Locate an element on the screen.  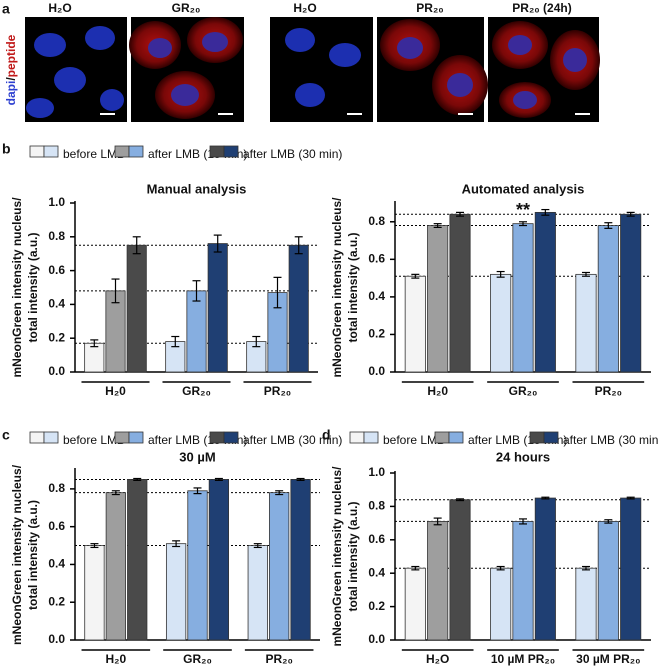
image-title: GR₂₀ is located at coordinates (186, 8).